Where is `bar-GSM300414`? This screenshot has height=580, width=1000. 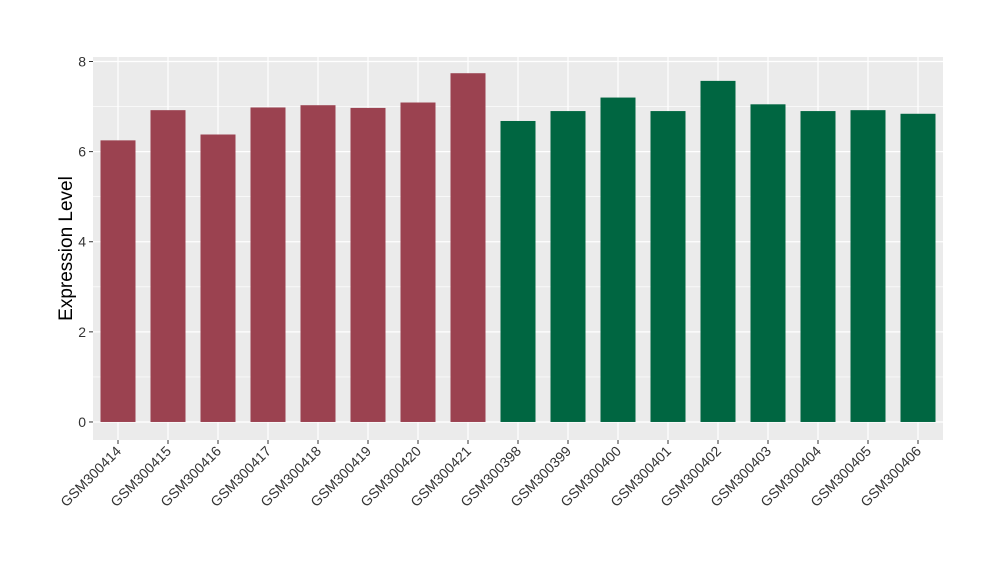
bar-GSM300414 is located at coordinates (118, 281).